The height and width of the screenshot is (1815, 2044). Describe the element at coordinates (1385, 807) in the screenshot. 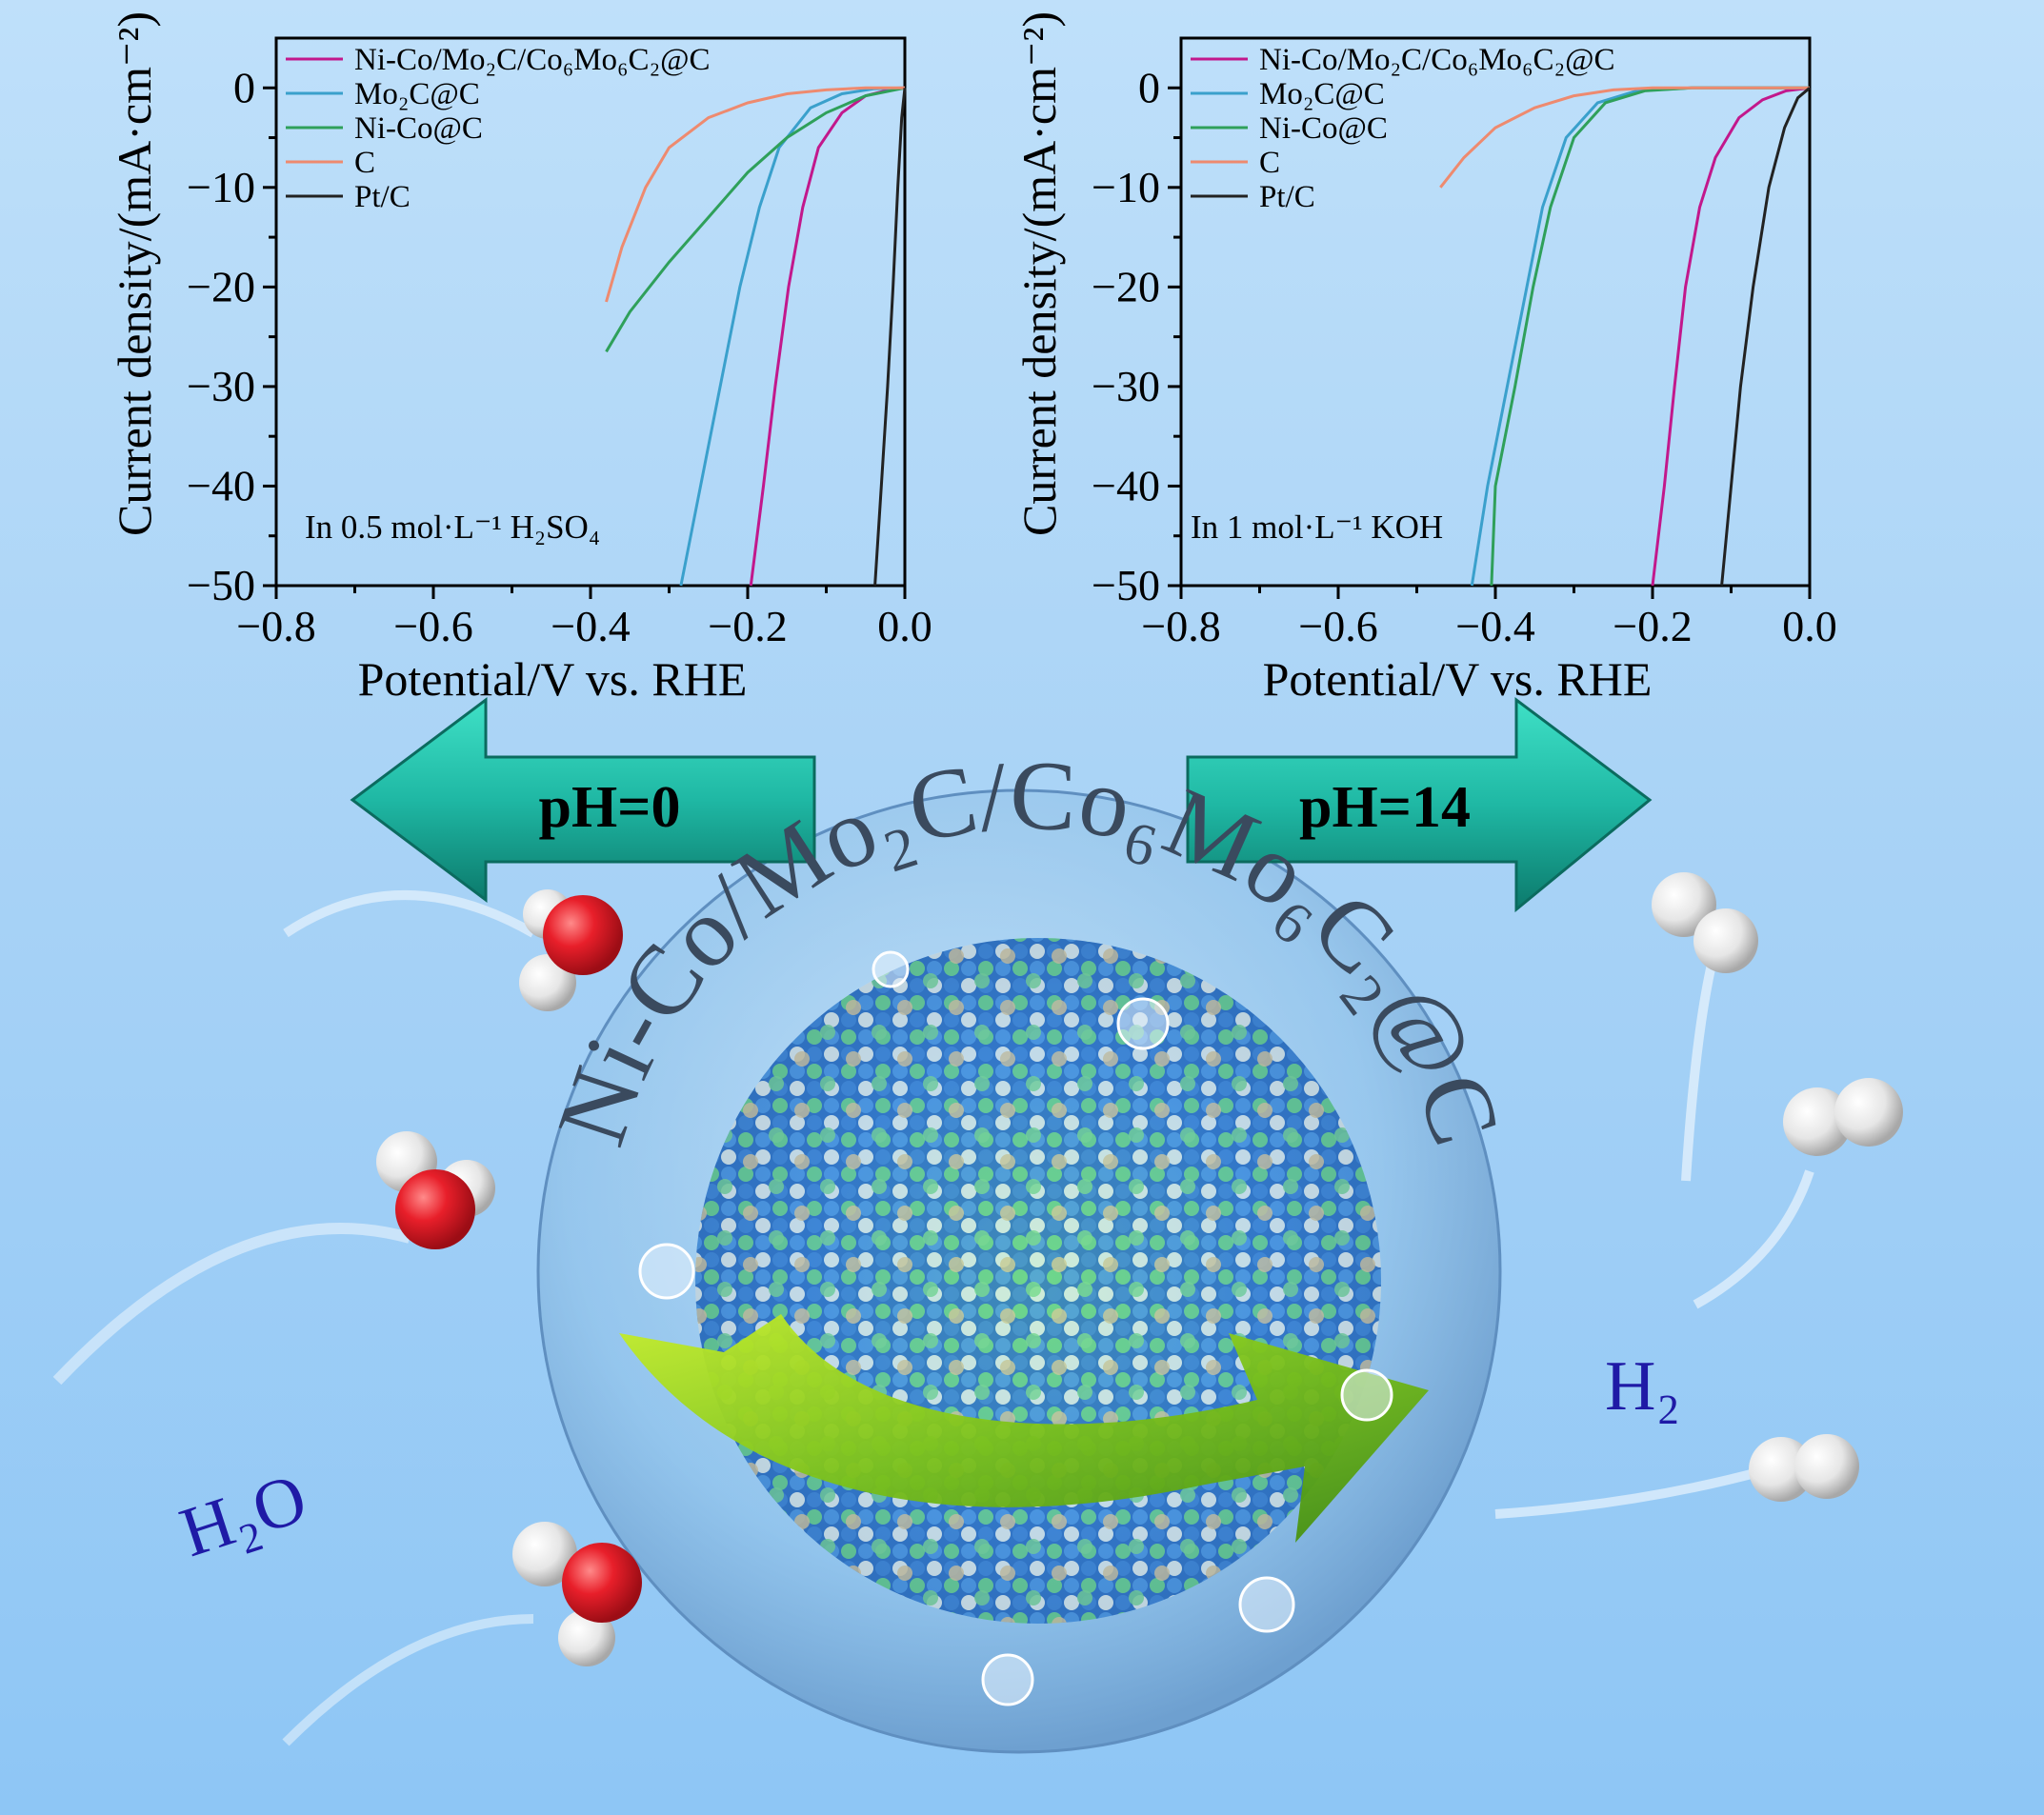

I see `ph-alkaline-label: pH=14` at that location.